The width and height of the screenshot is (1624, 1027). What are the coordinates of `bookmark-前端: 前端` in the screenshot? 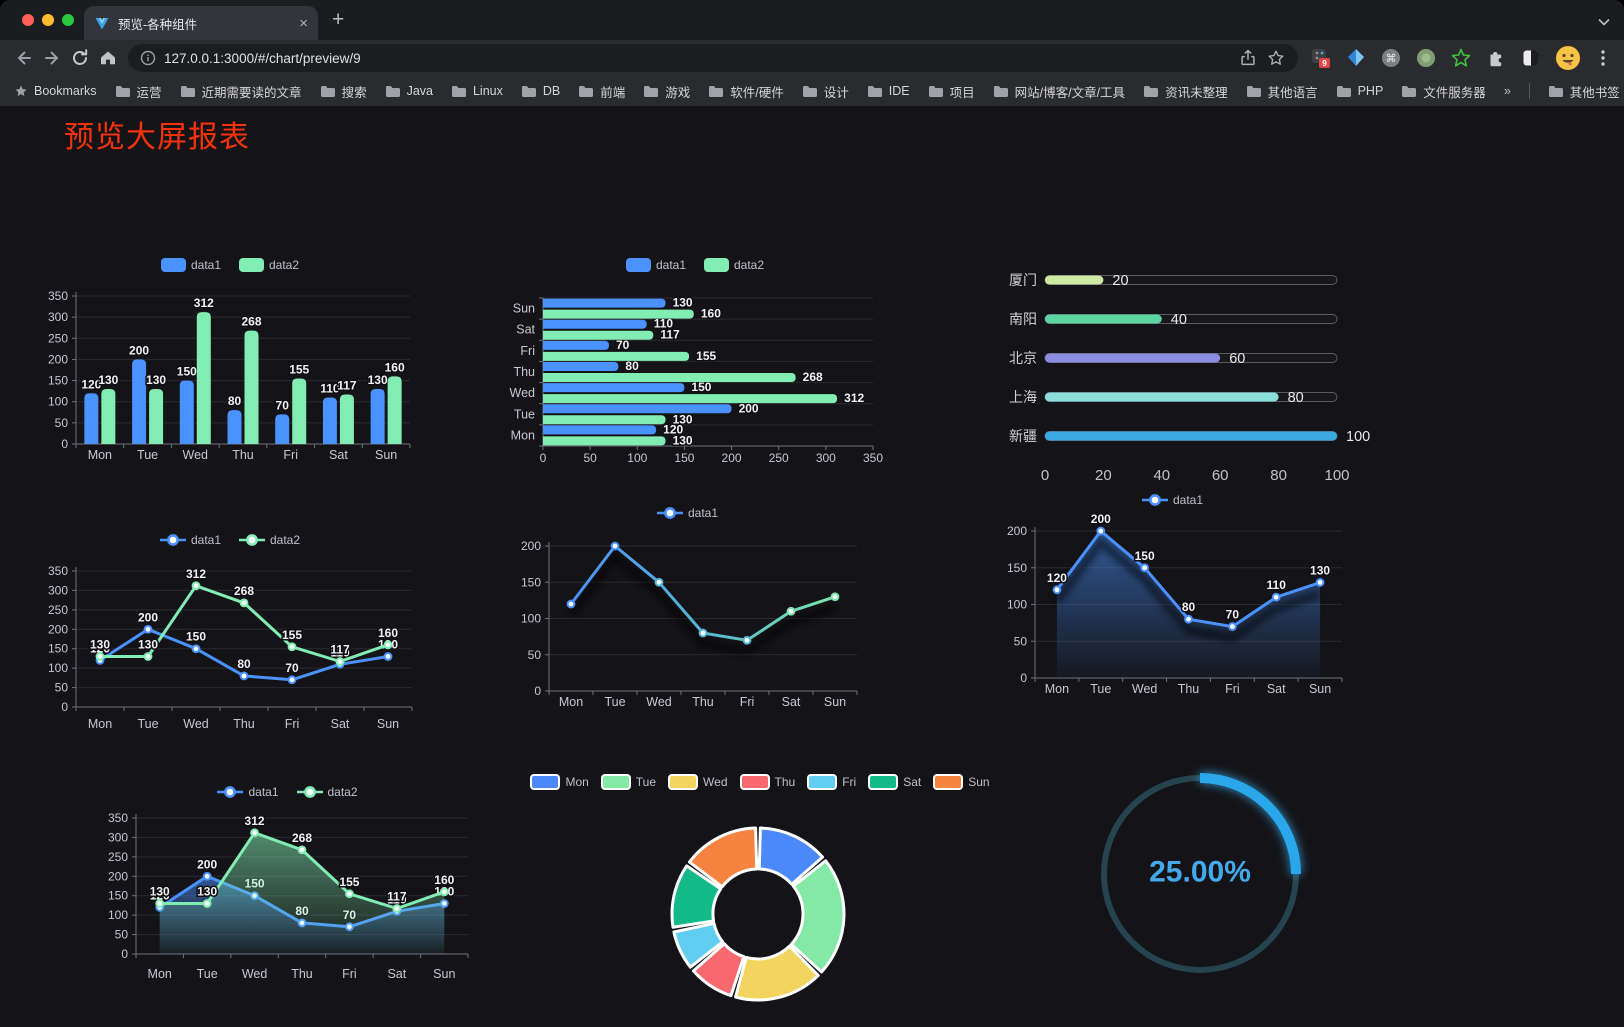 It's located at (601, 91).